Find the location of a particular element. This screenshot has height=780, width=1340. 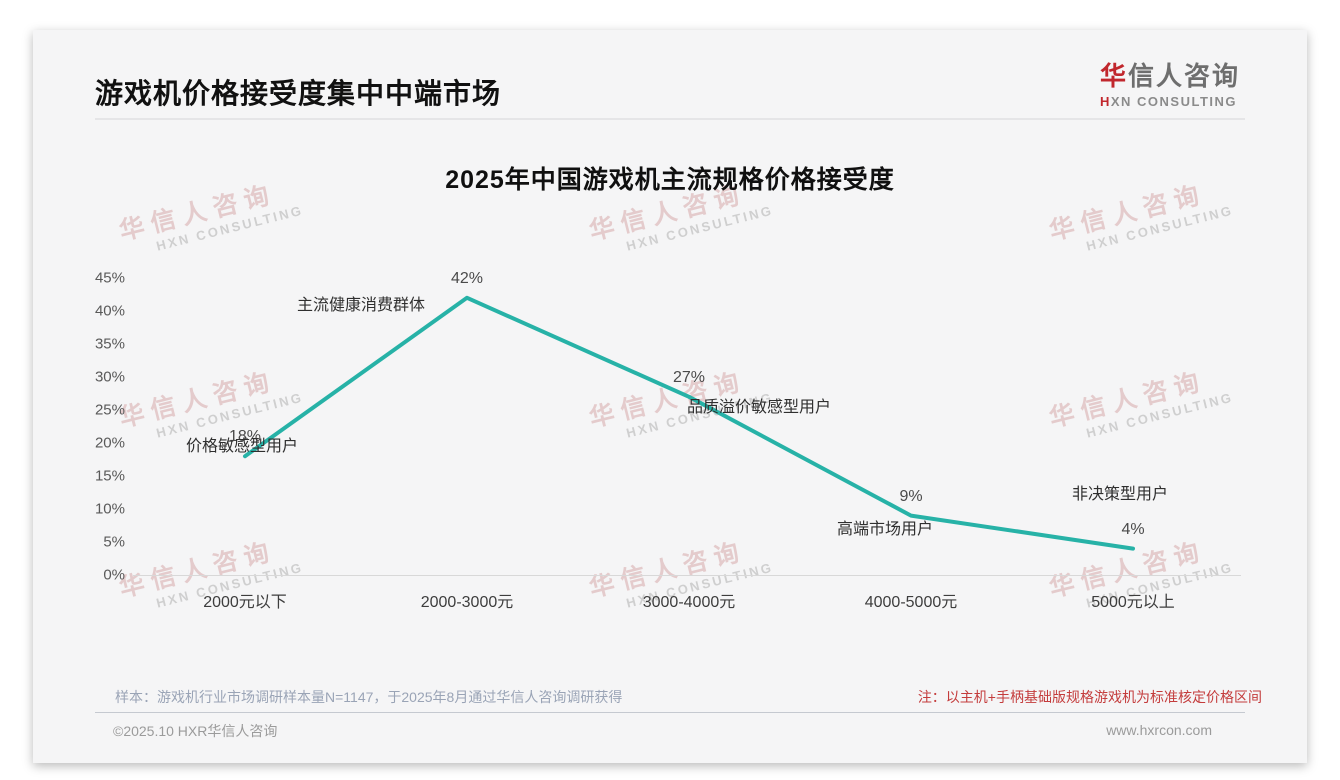

series-annotation: 非决策型用户 is located at coordinates (1120, 494).